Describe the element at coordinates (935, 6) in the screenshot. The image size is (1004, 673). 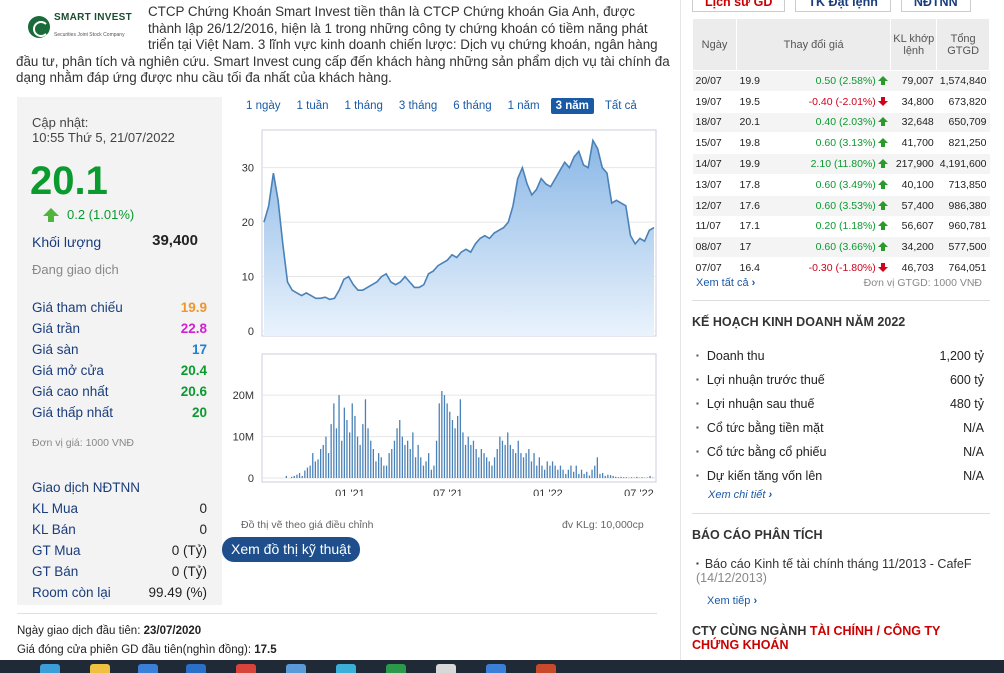
I see `tab-foreign: NĐTNN` at that location.